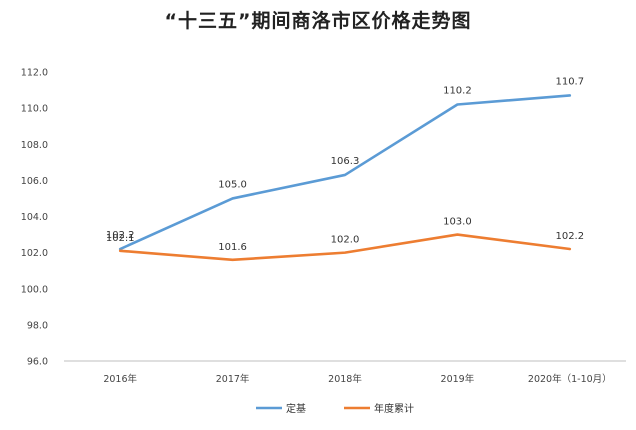 The width and height of the screenshot is (636, 430). I want to click on data-label: 101.6, so click(232, 247).